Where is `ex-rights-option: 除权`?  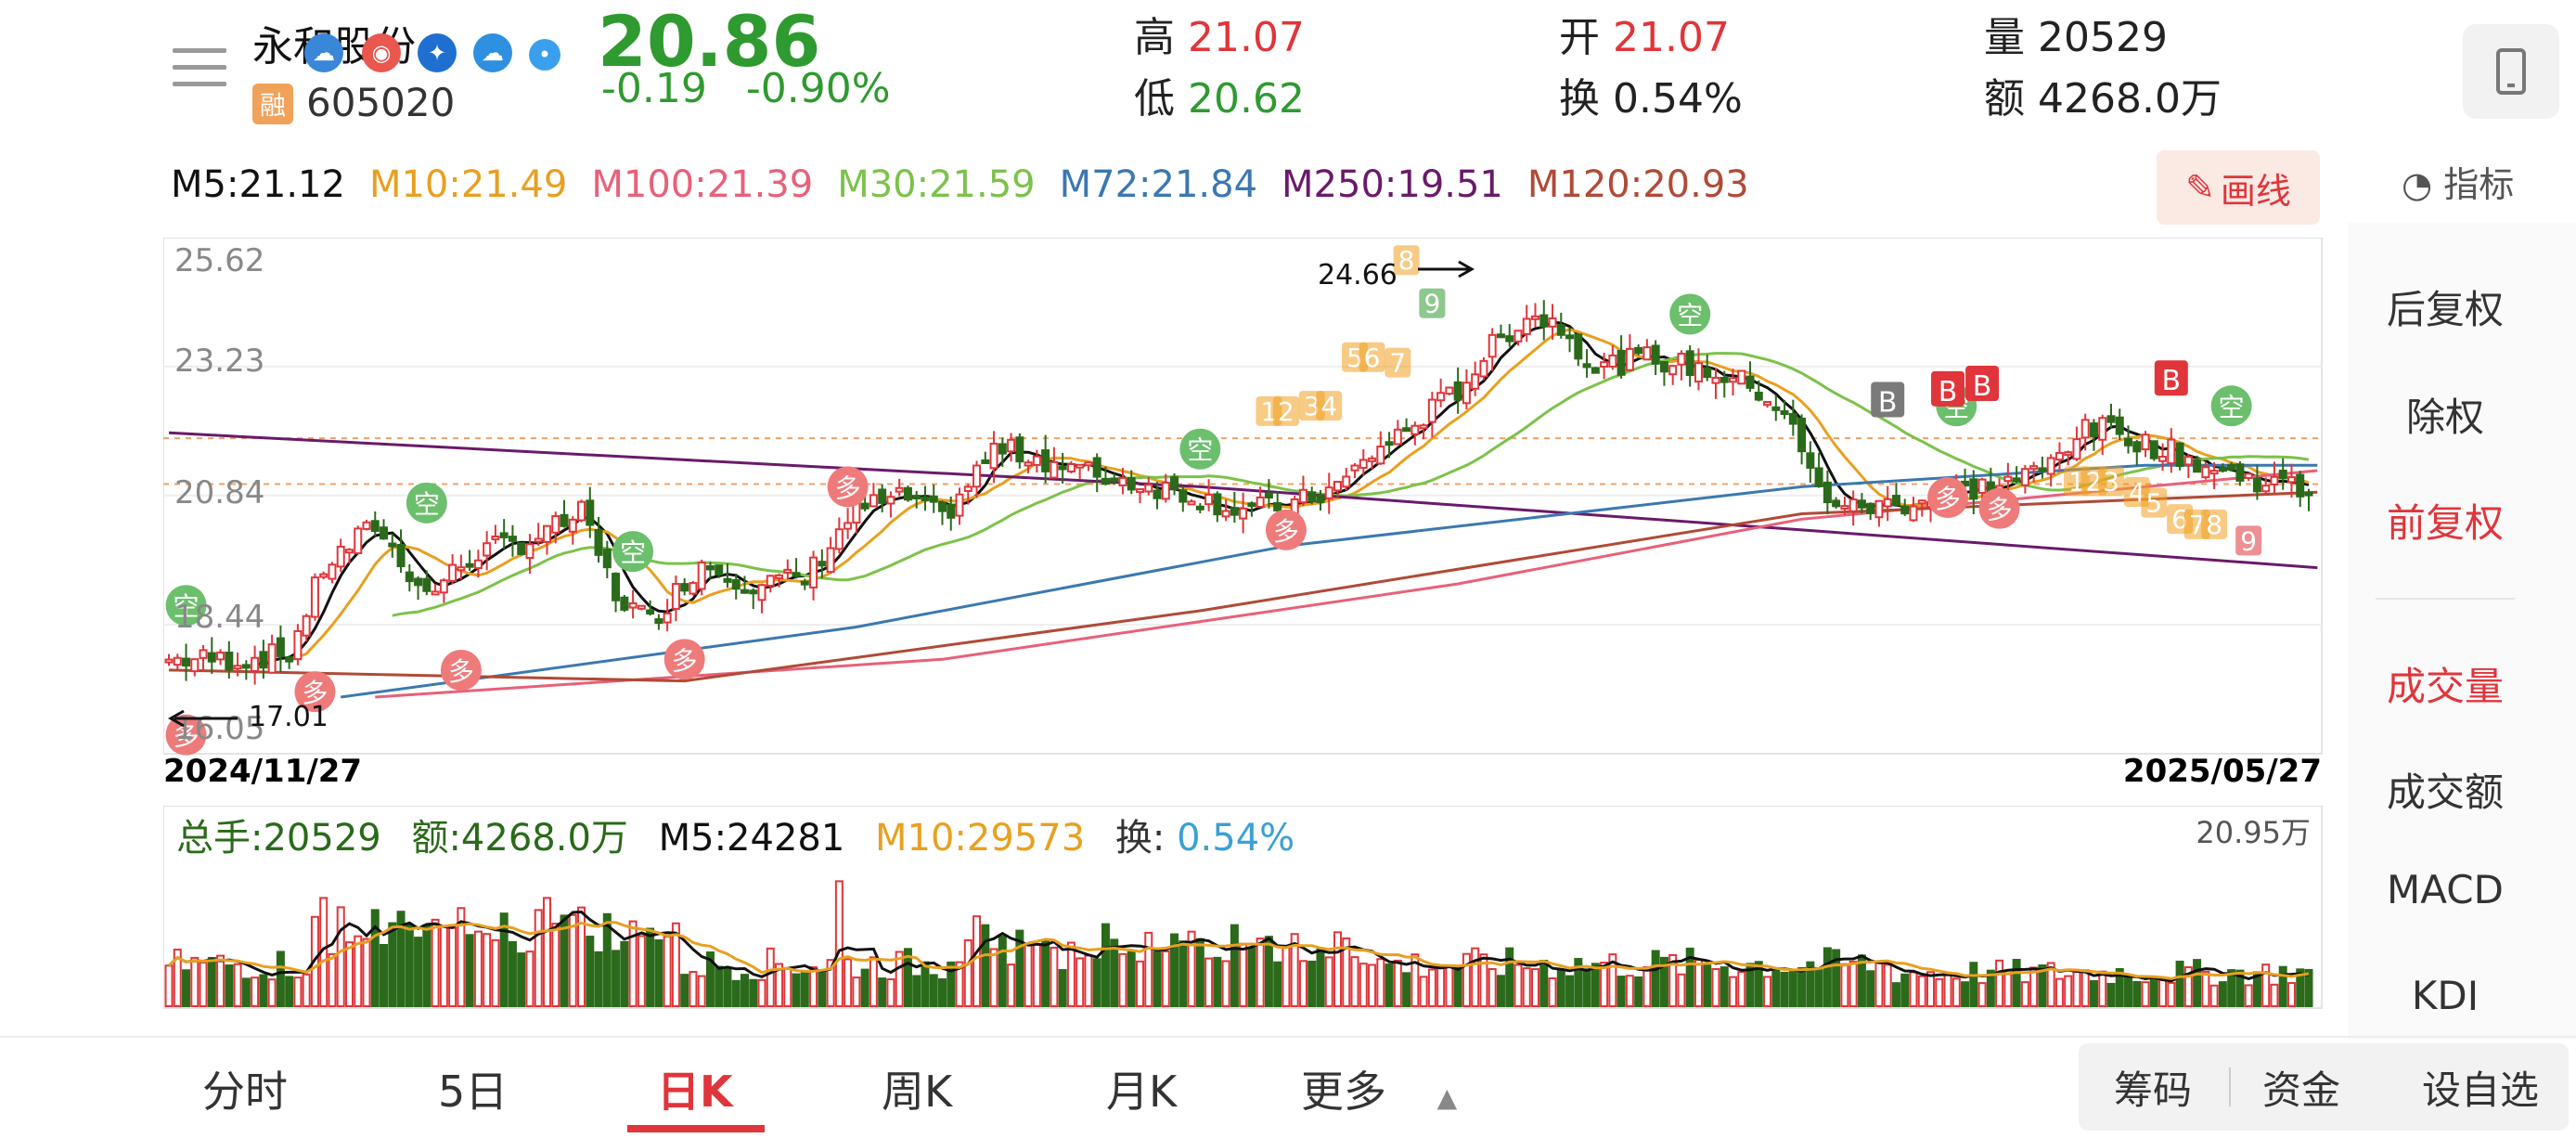 ex-rights-option: 除权 is located at coordinates (2444, 417).